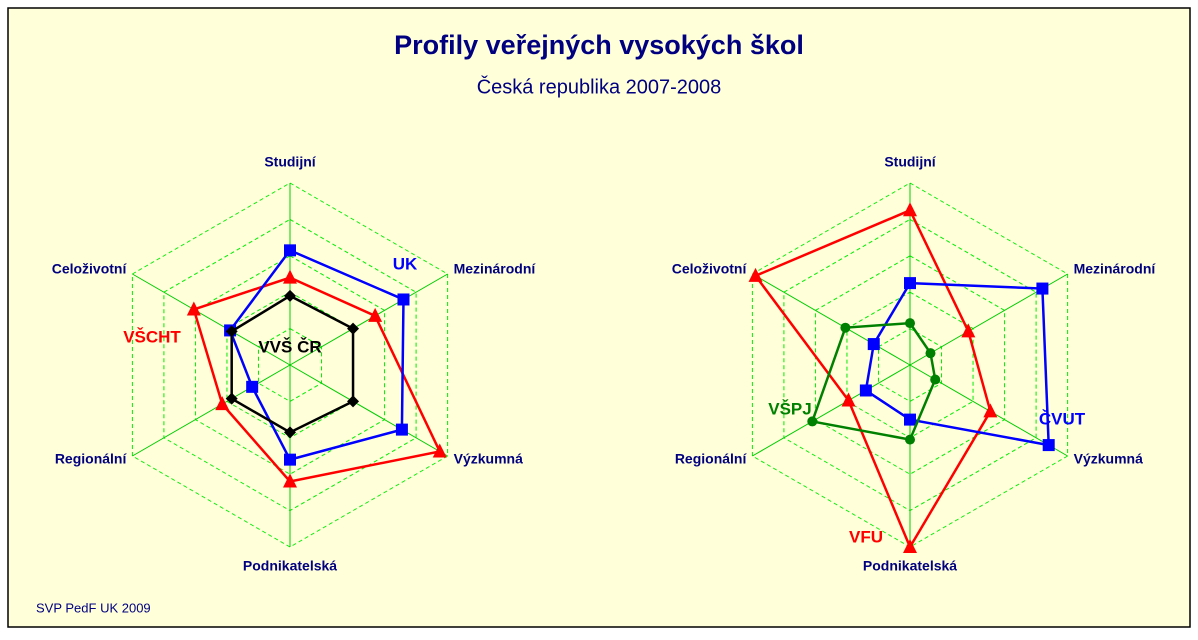 The image size is (1198, 640). I want to click on series-label: VFU, so click(866, 536).